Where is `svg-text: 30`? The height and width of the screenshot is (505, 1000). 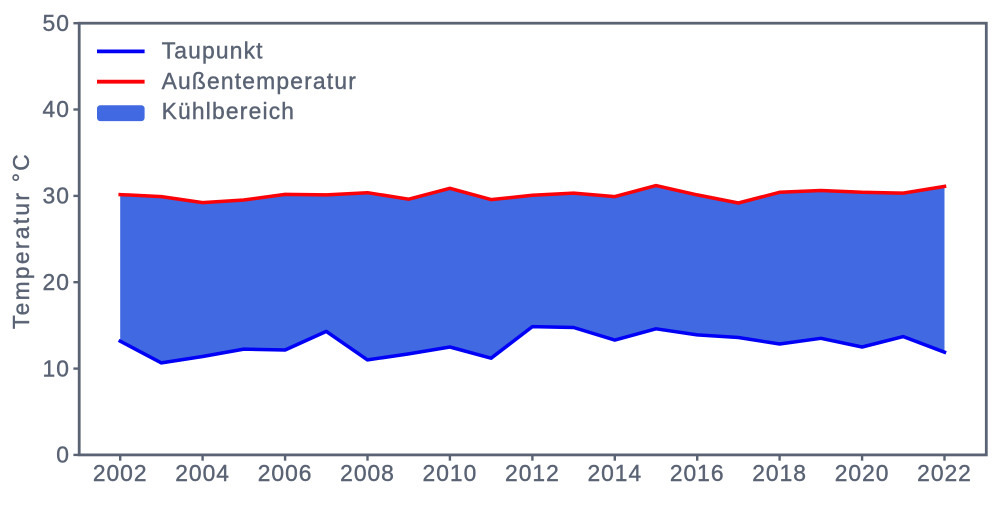 svg-text: 30 is located at coordinates (56, 196).